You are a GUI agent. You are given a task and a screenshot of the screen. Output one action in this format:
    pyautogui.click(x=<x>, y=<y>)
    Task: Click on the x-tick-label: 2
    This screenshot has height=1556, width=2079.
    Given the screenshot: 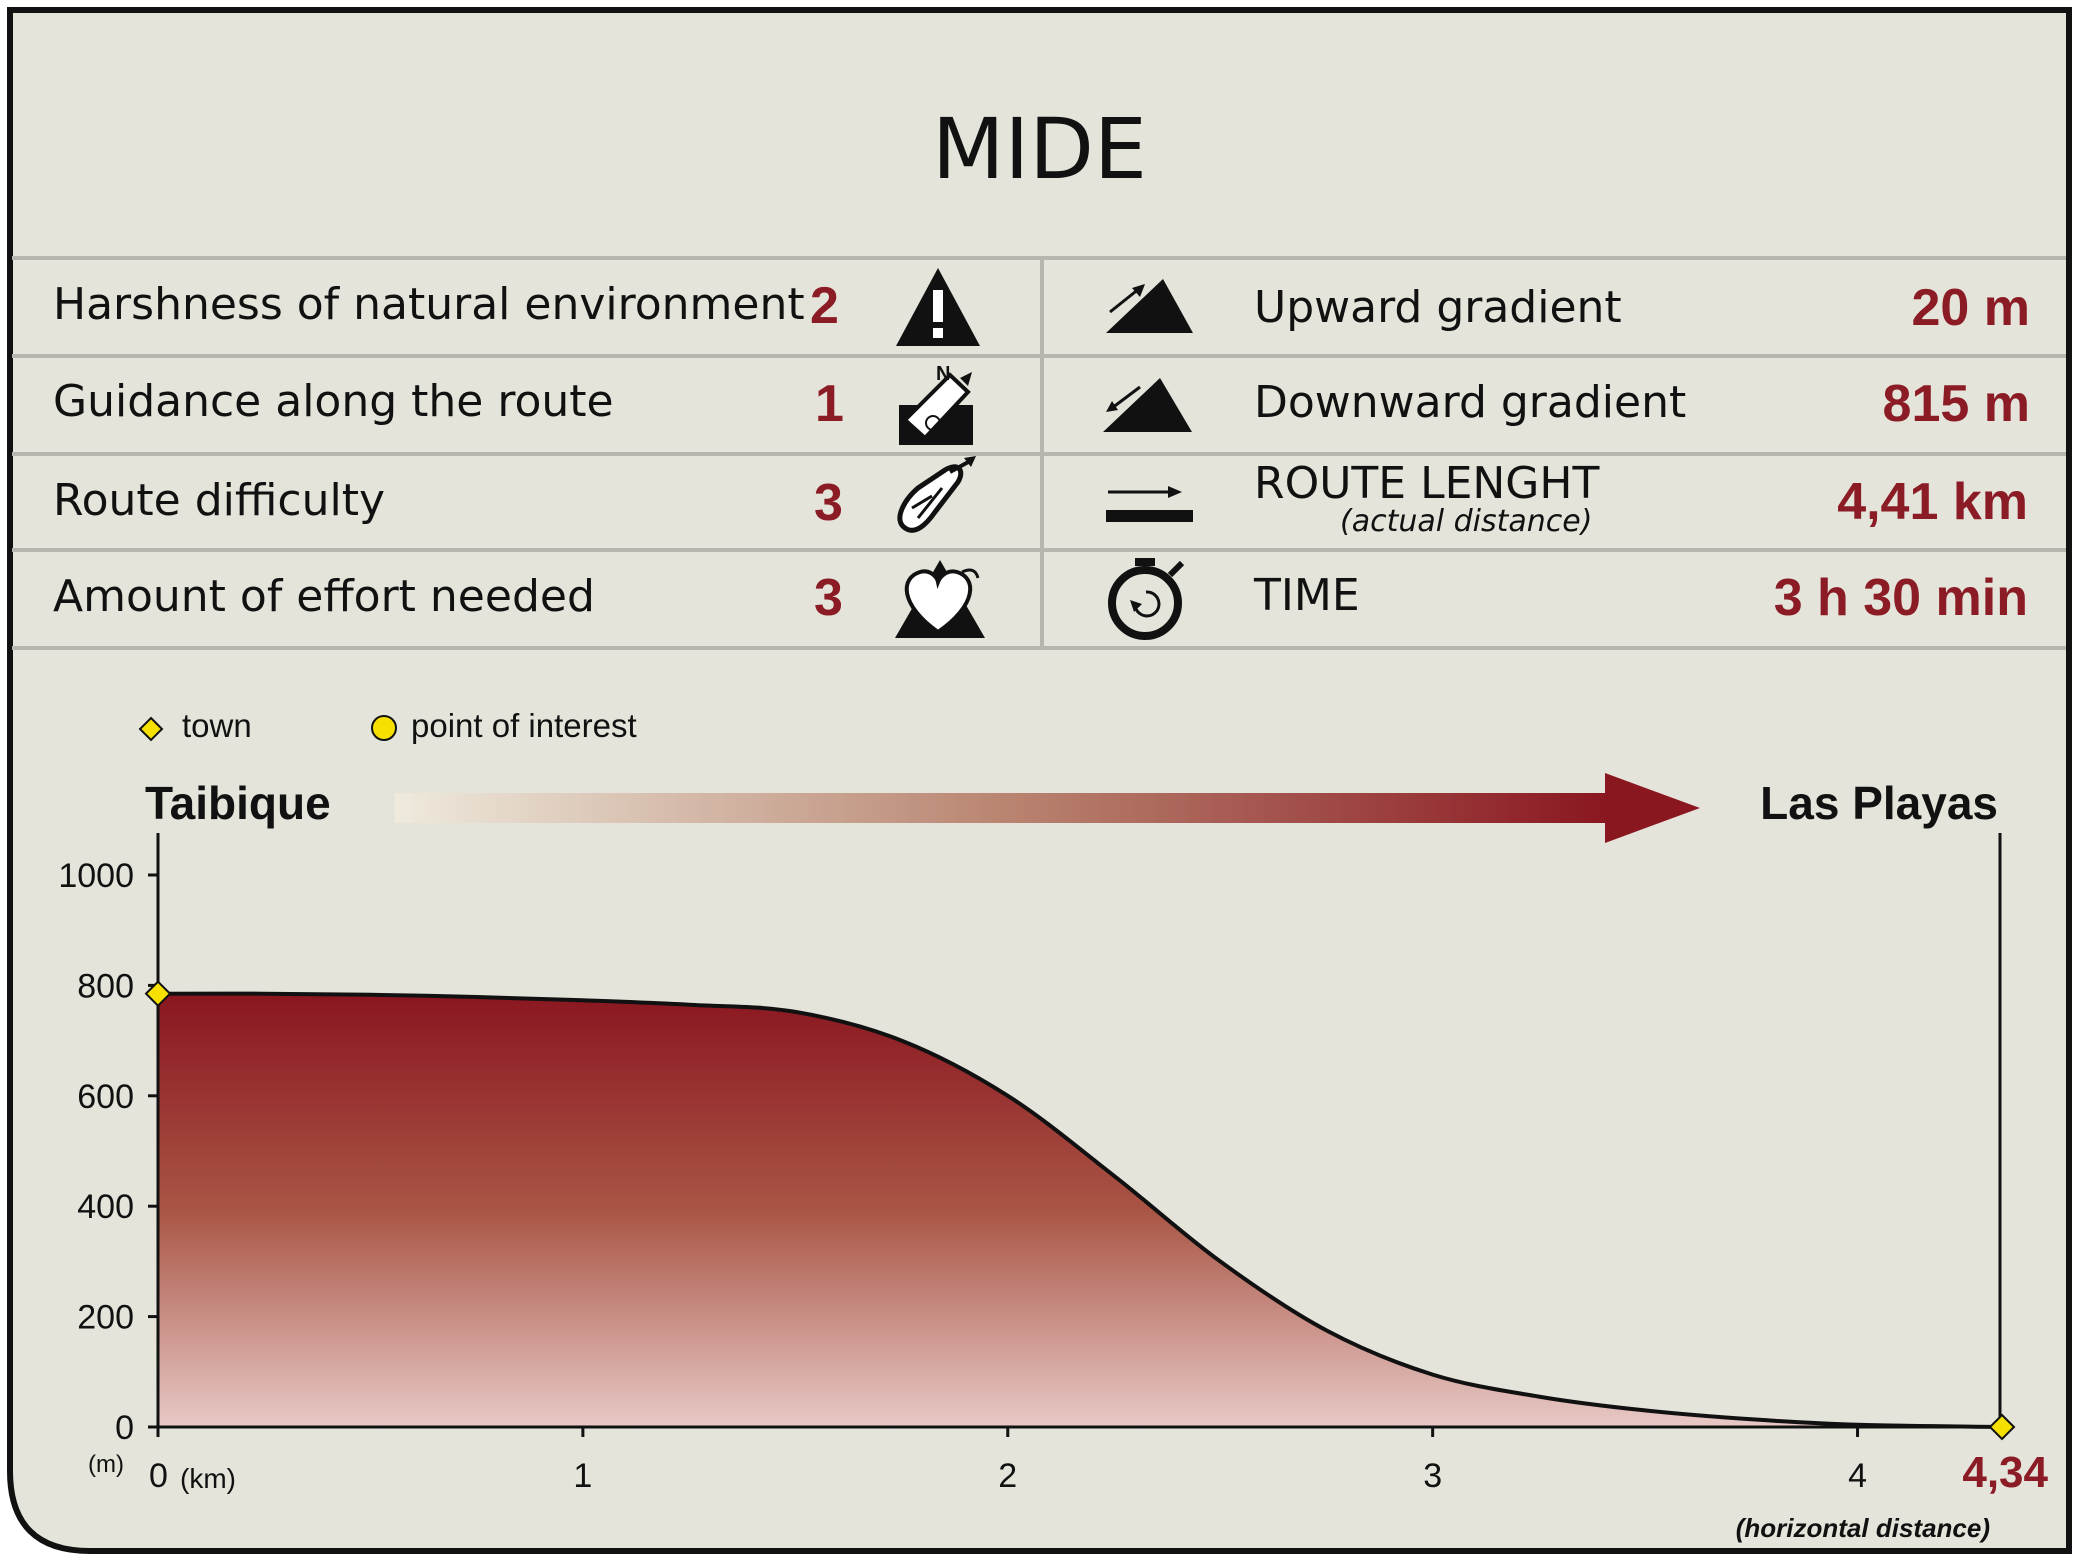 What is the action you would take?
    pyautogui.click(x=1007, y=1476)
    